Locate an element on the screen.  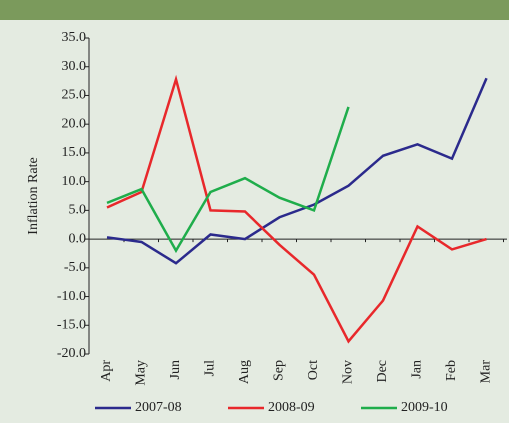
x-tick-label: Apr is located at coordinates (106, 371).